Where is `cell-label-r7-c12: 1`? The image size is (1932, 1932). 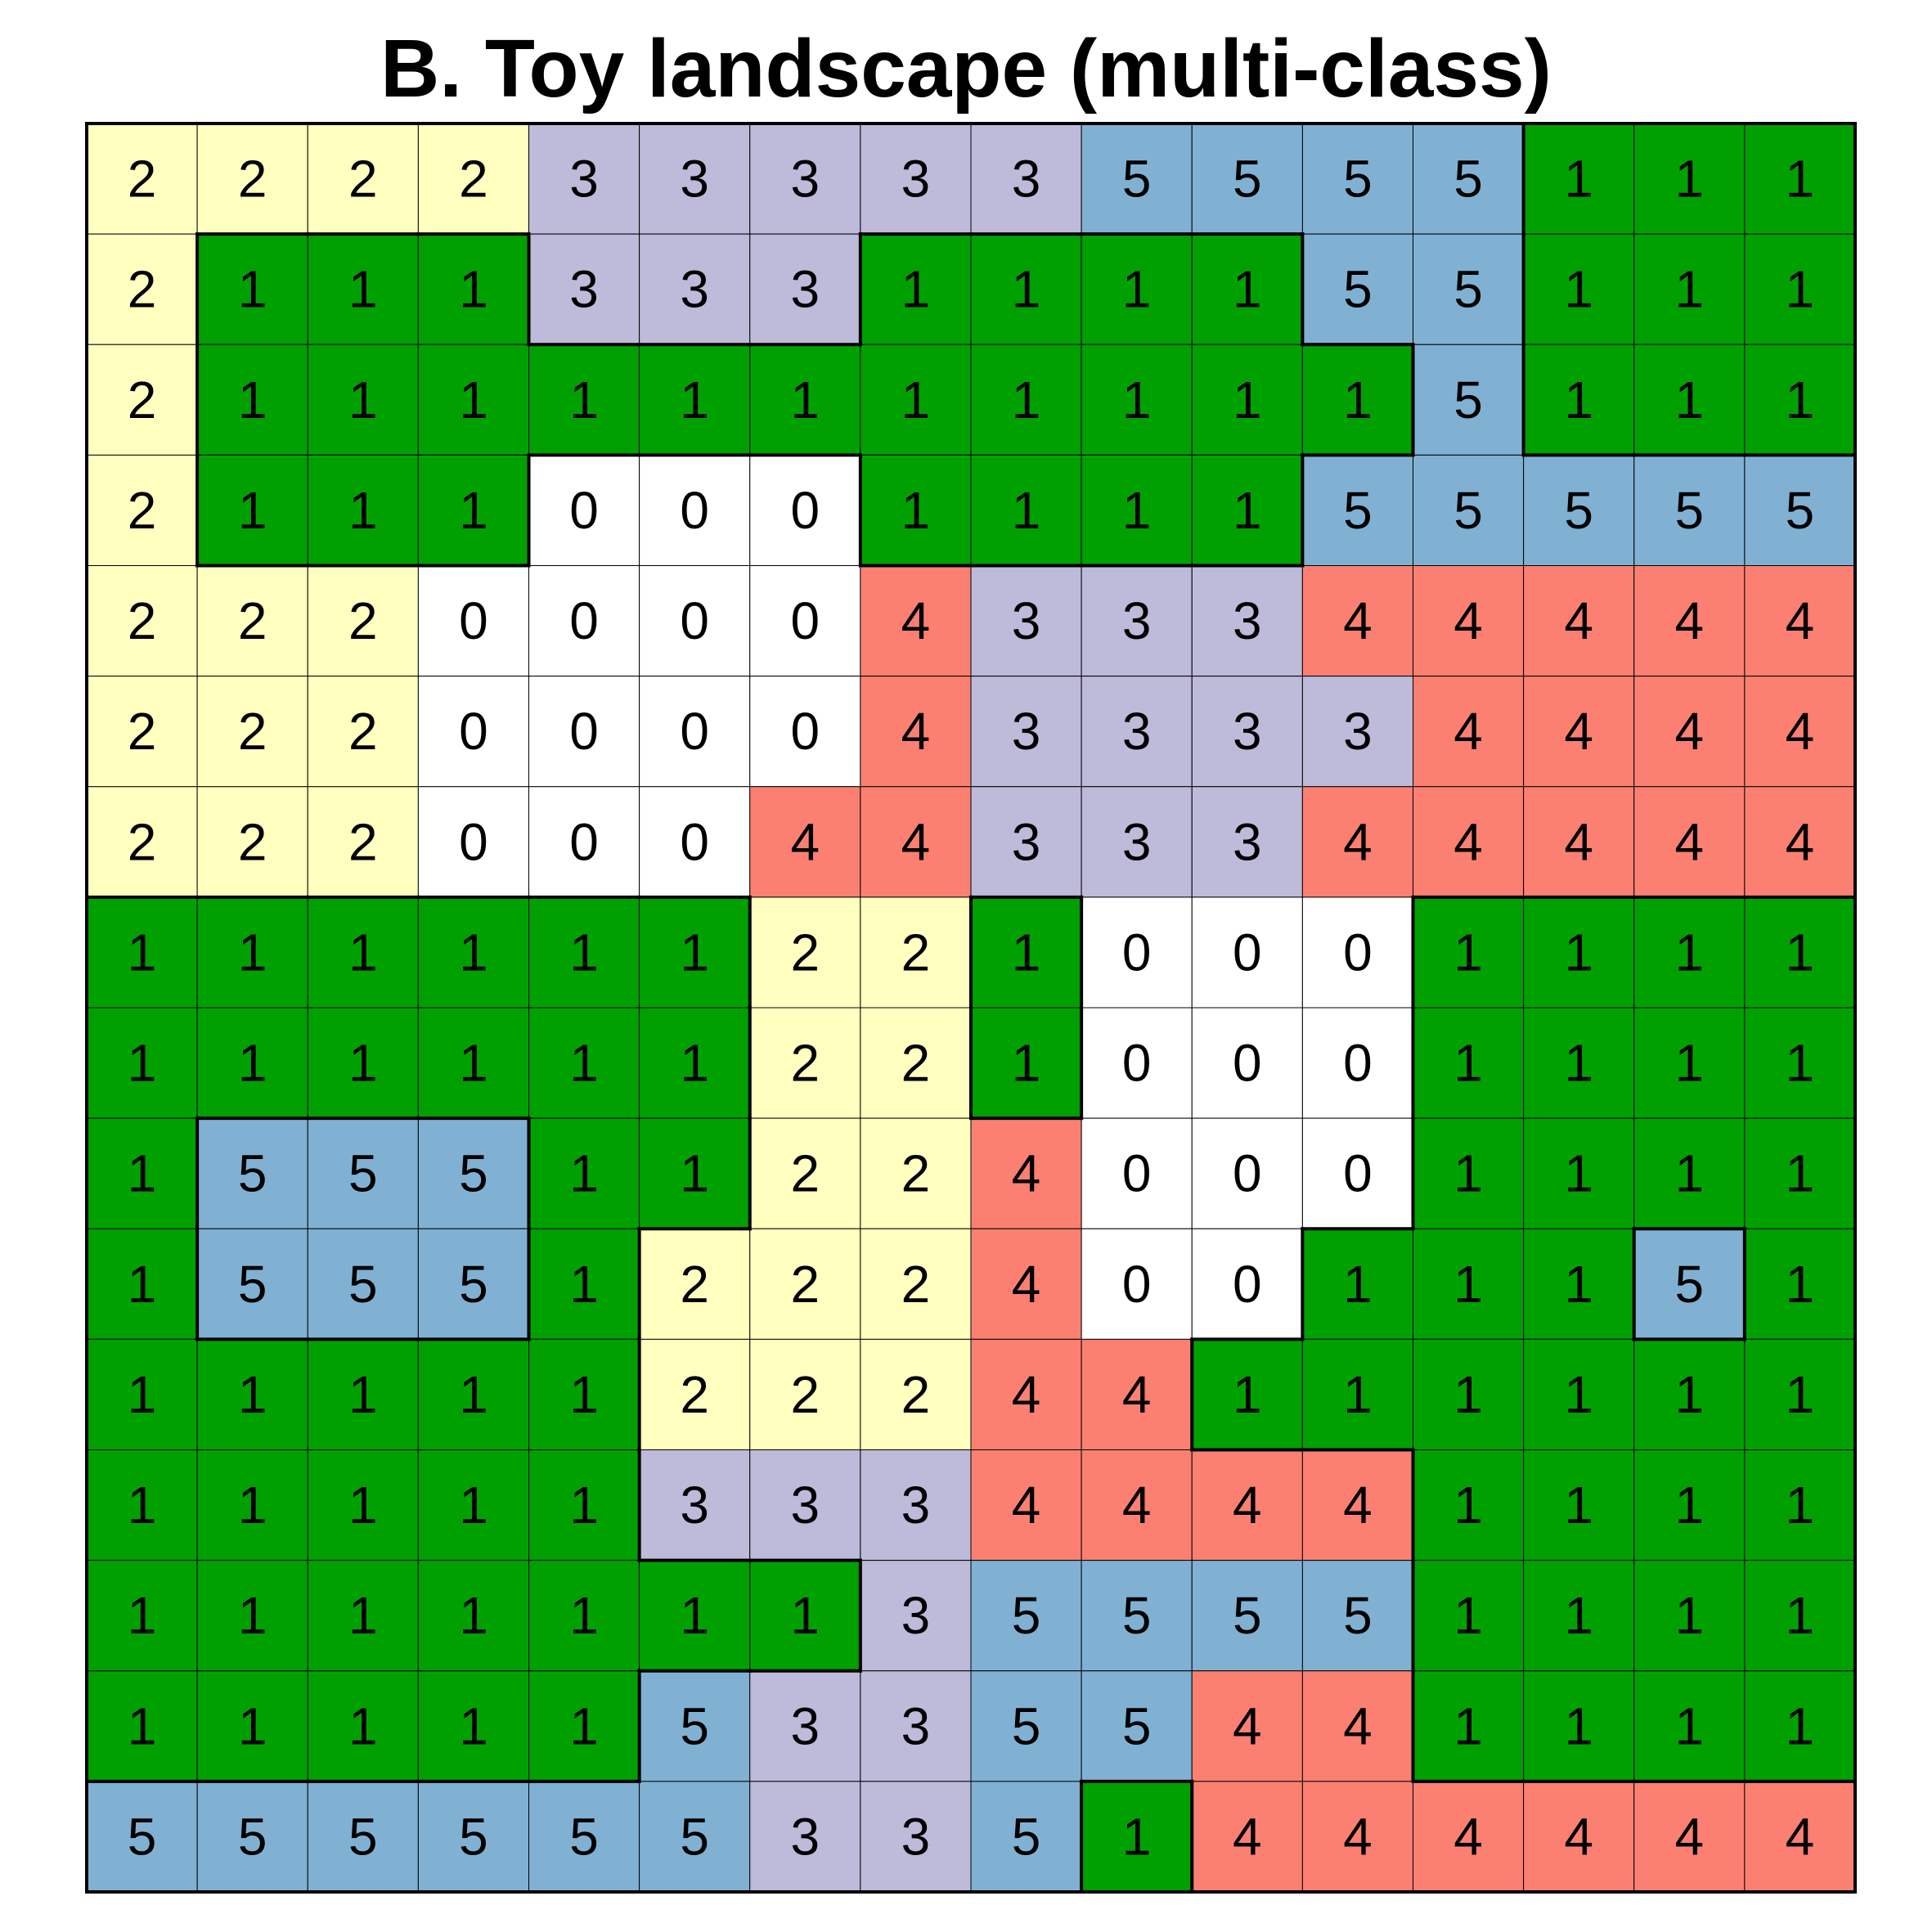 cell-label-r7-c12: 1 is located at coordinates (1468, 953).